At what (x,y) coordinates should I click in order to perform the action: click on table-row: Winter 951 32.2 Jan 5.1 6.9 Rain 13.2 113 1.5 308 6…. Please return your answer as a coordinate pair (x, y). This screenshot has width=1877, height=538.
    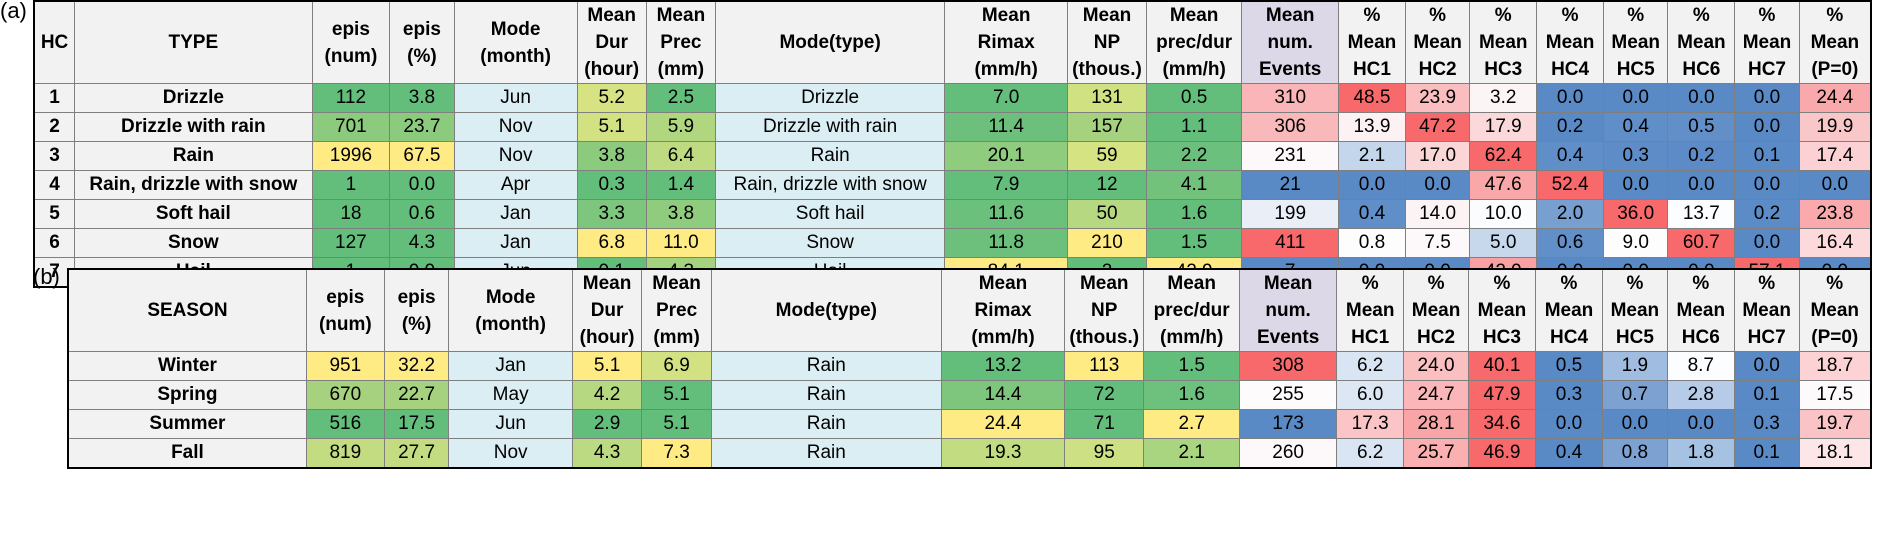
    Looking at the image, I should click on (969, 366).